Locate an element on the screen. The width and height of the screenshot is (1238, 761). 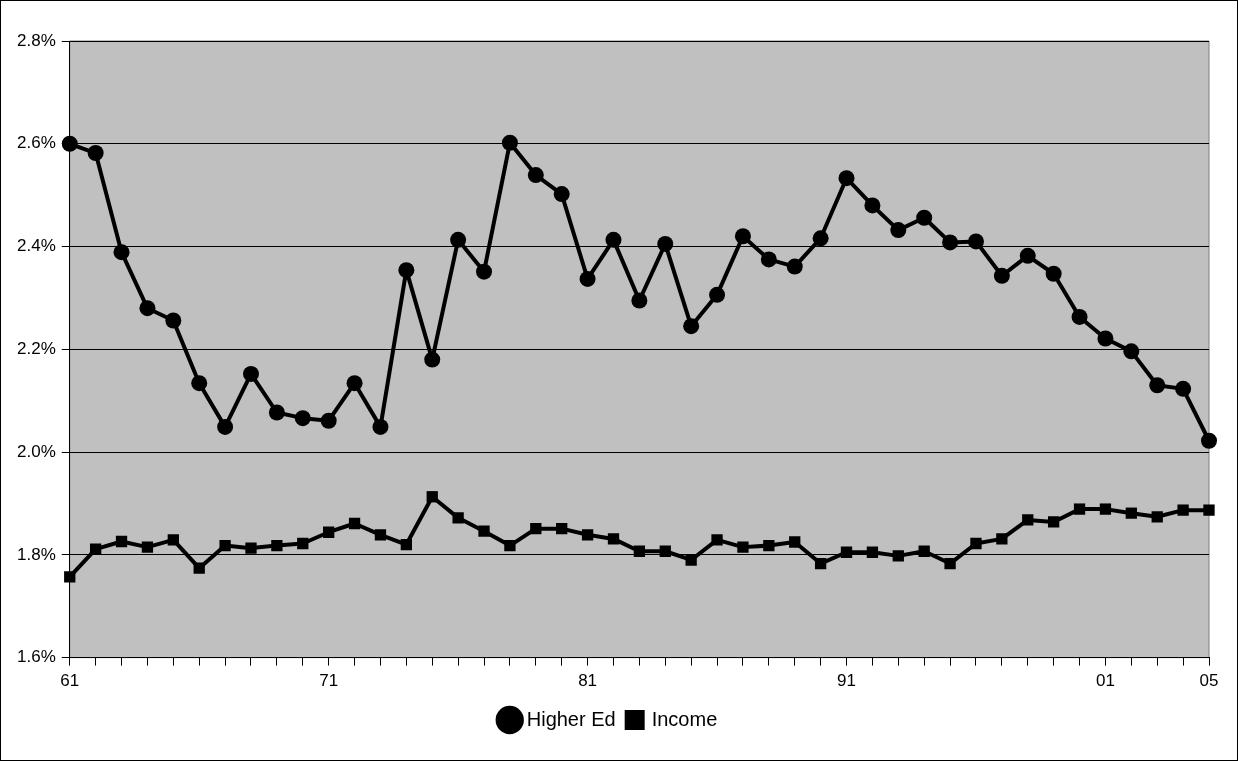
y-tick-label: 1.6% is located at coordinates (36, 657).